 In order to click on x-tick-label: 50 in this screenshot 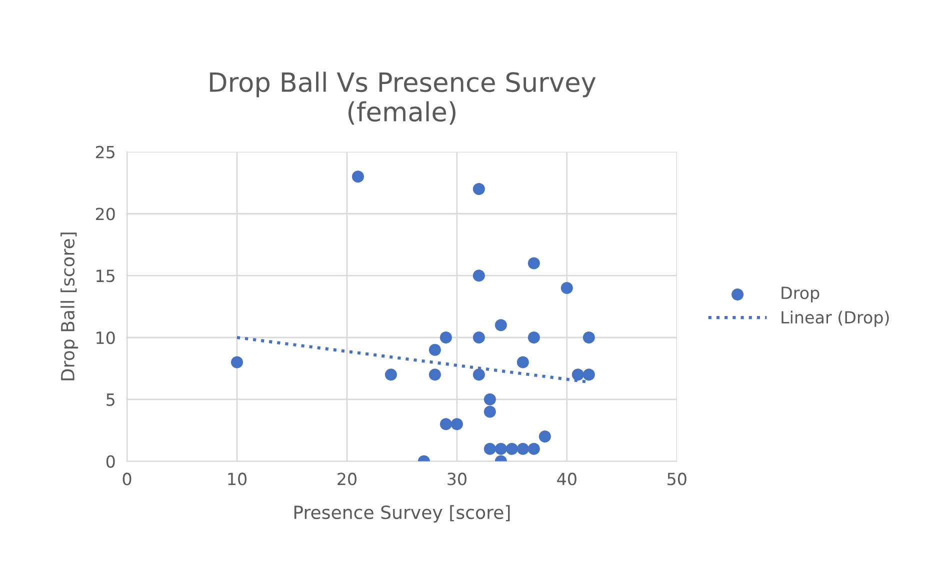, I will do `click(677, 479)`.